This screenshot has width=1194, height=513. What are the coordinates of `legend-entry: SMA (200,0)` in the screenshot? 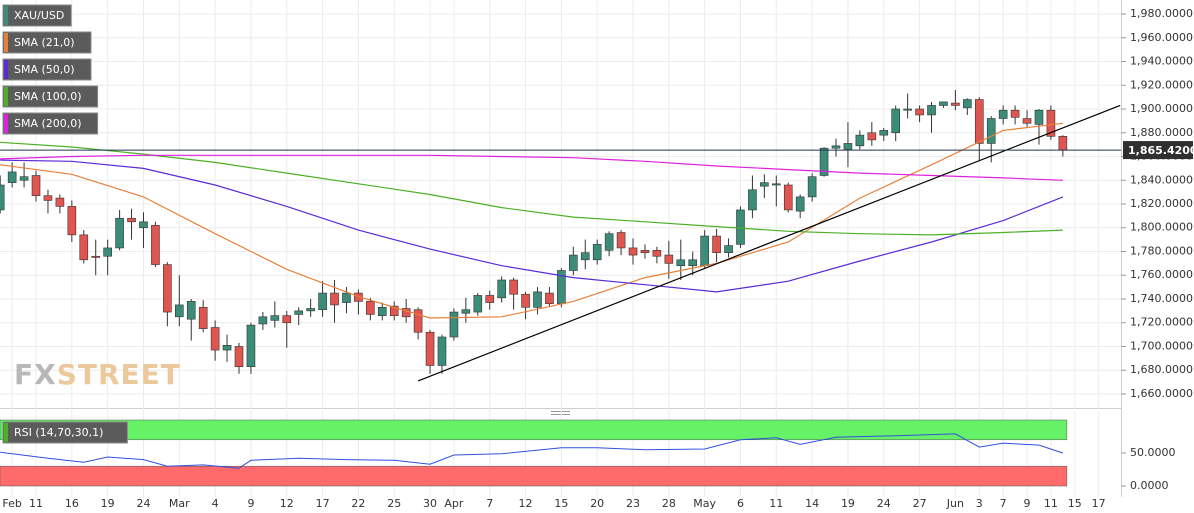 It's located at (50, 123).